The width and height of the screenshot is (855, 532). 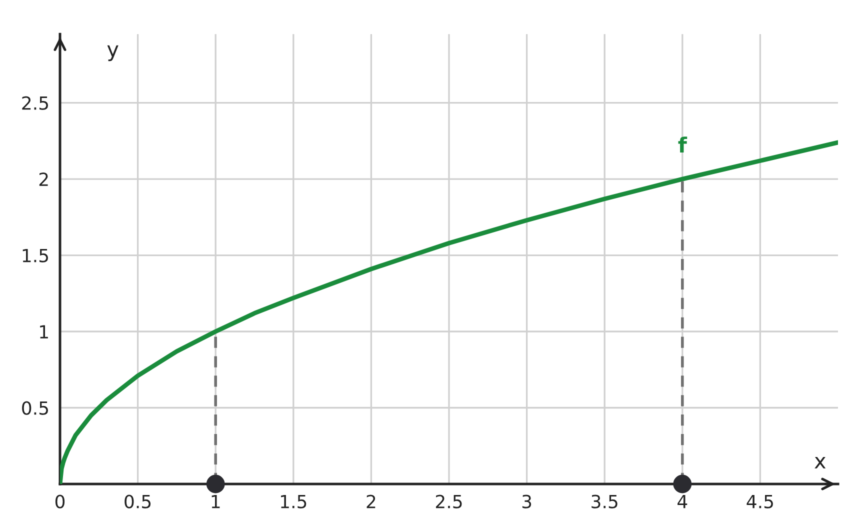 I want to click on x-axis-title: x, so click(x=820, y=462).